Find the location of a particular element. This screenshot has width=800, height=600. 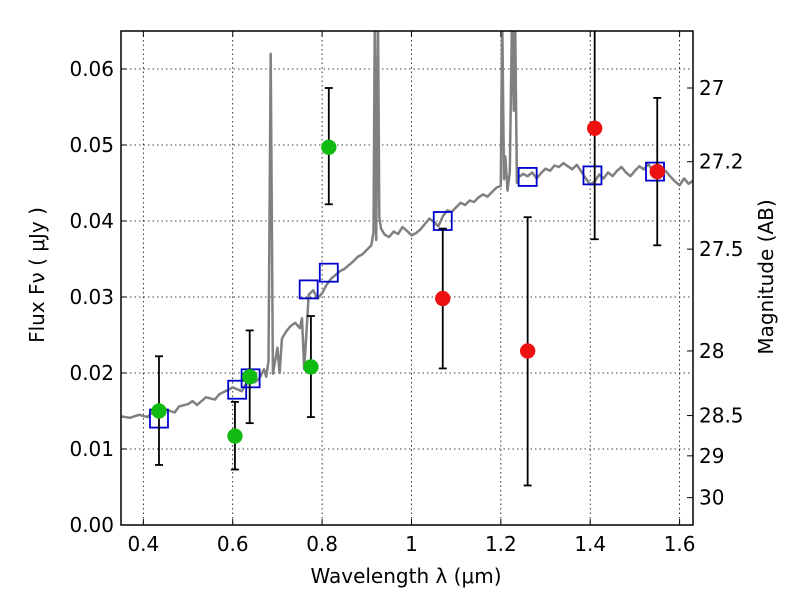

right-tick-label: 27.5 is located at coordinates (721, 249).